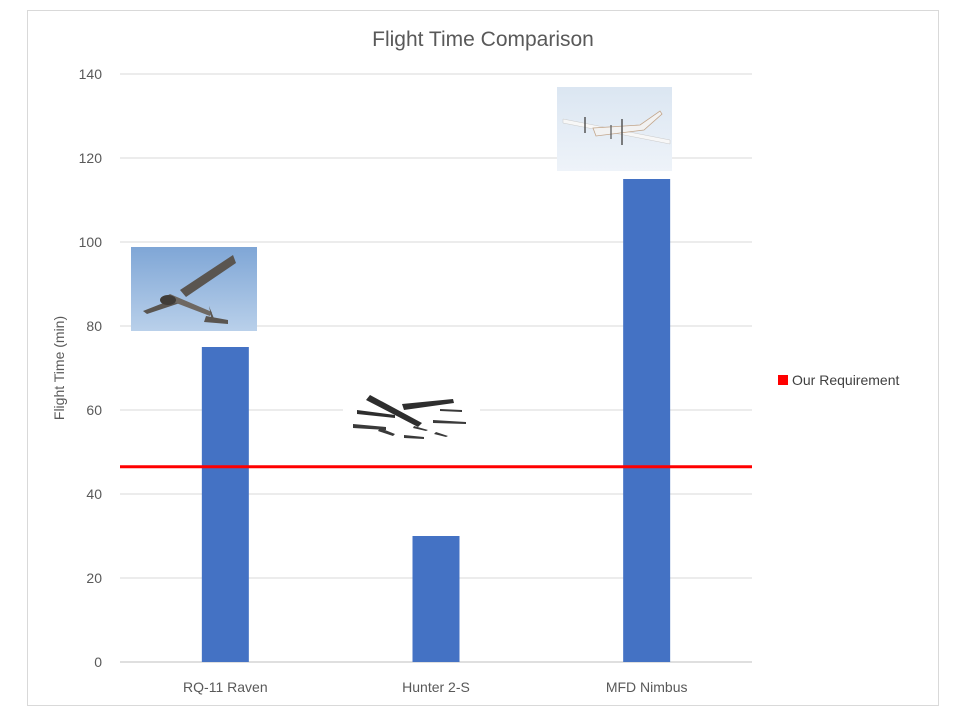 The image size is (960, 720). I want to click on y-tick-label: 40, so click(94, 494).